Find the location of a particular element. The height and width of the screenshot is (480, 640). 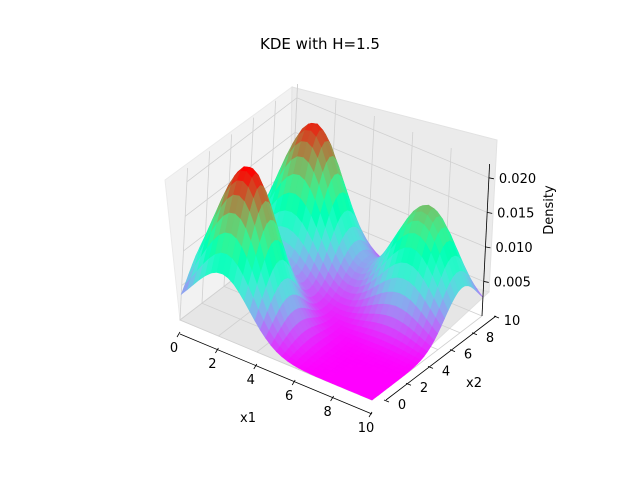

x1-axis-label: x1 is located at coordinates (248, 418).